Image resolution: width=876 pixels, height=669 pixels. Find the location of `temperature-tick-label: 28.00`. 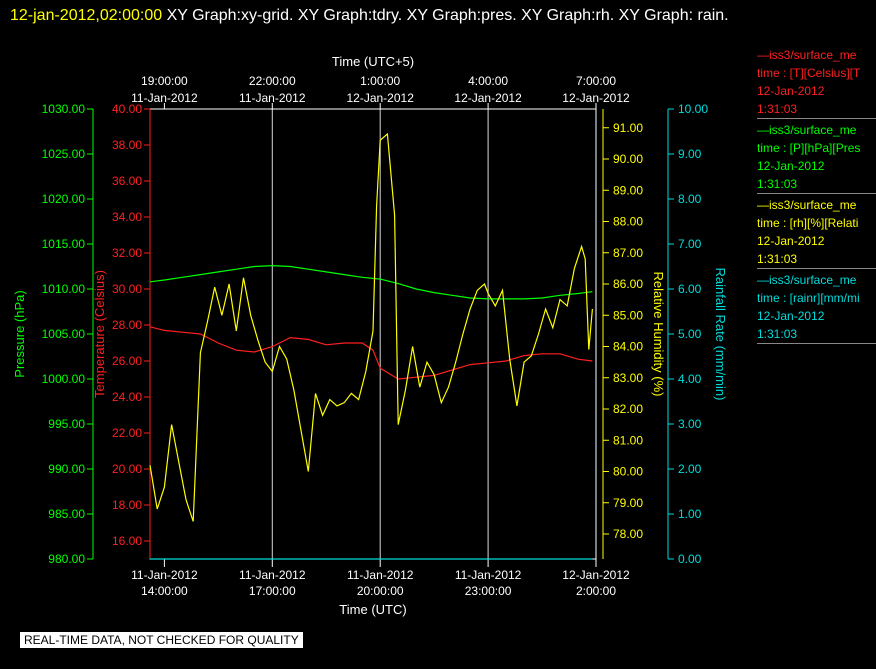

temperature-tick-label: 28.00 is located at coordinates (127, 325).